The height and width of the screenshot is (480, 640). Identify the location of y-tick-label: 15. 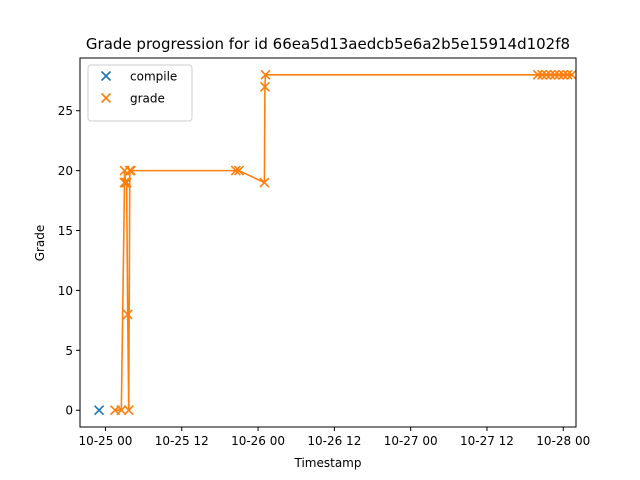
(65, 231).